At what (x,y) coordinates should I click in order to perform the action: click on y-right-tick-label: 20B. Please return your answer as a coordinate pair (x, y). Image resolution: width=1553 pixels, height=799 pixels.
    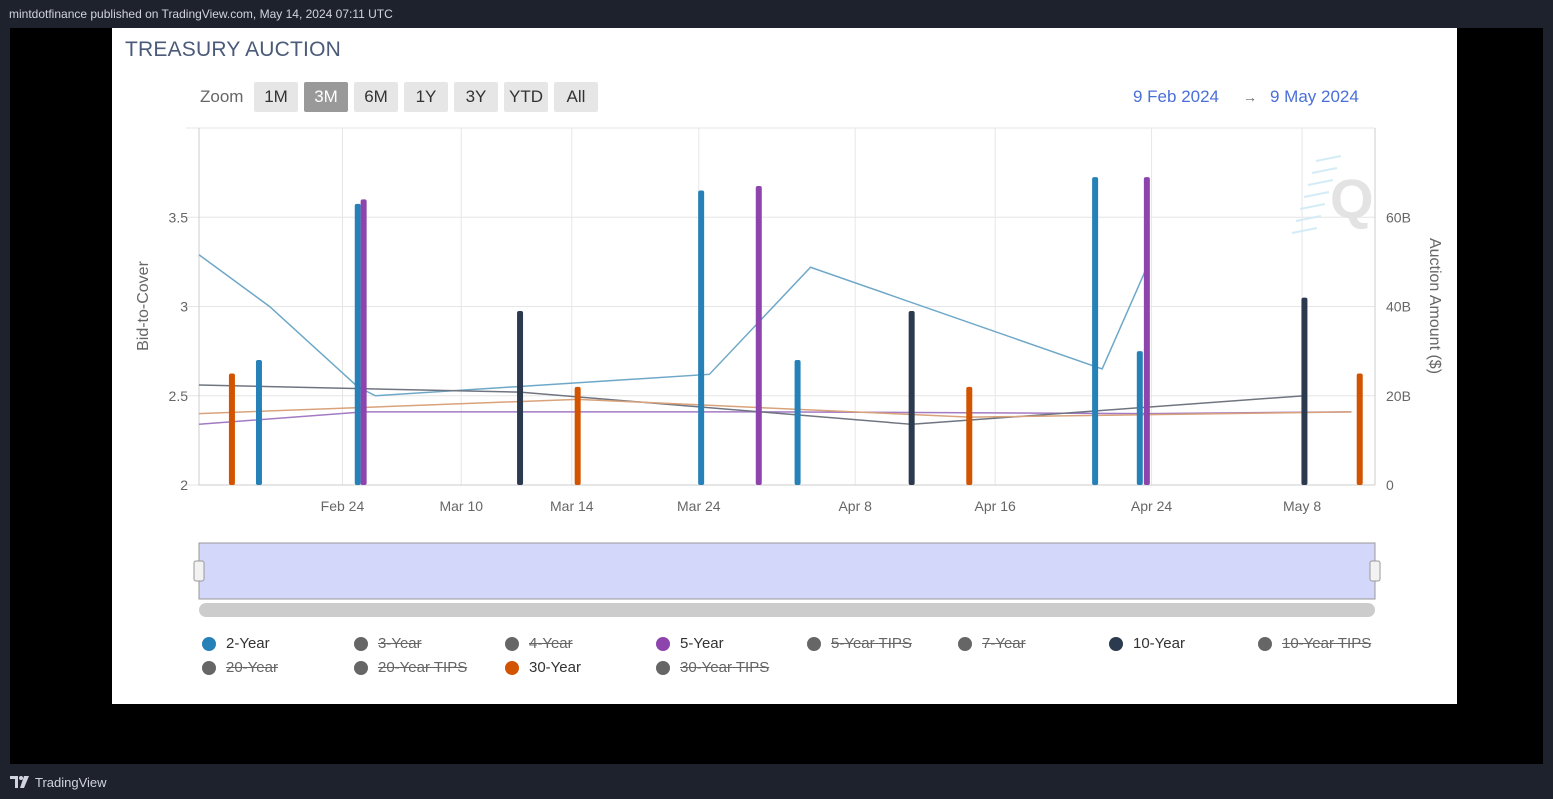
    Looking at the image, I should click on (1398, 396).